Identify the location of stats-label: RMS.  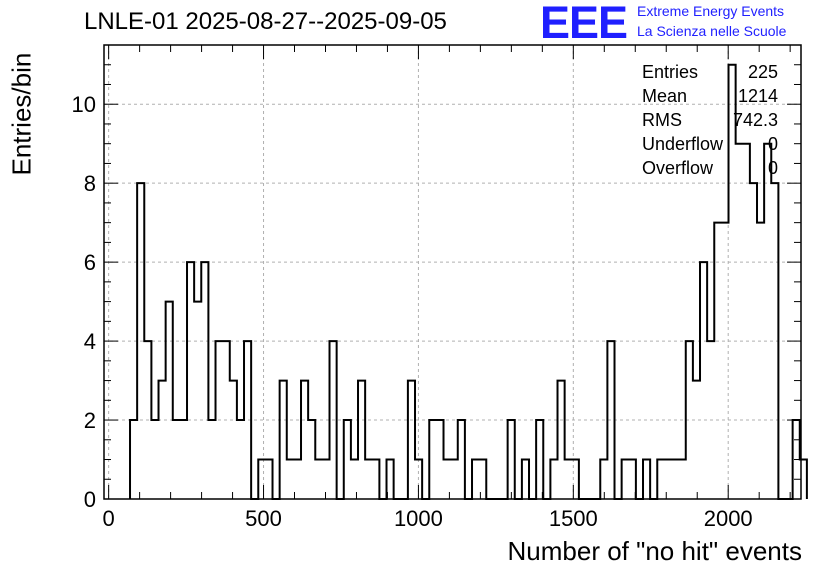
(662, 120).